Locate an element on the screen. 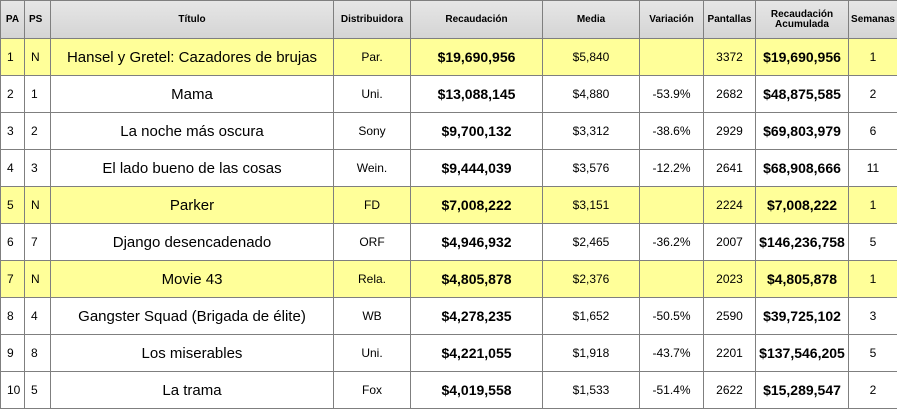 The image size is (897, 409). cell-average: $3,151 is located at coordinates (591, 205).